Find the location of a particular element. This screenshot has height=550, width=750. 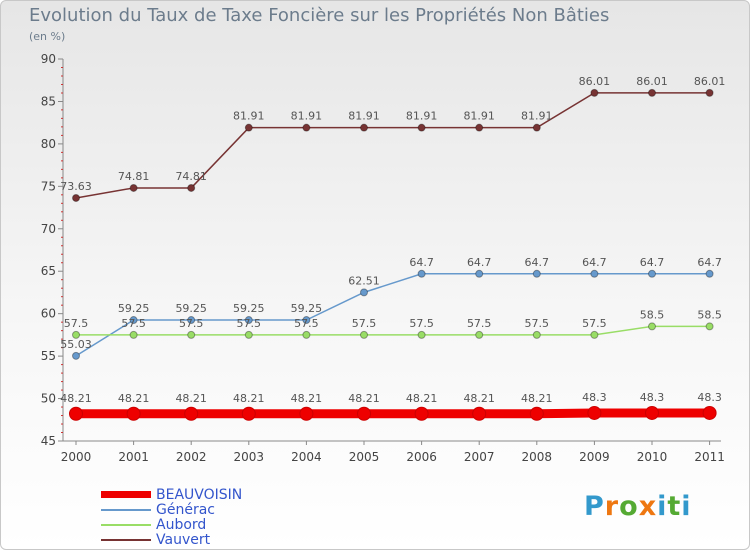

legend-swatch-vauvert is located at coordinates (126, 539).